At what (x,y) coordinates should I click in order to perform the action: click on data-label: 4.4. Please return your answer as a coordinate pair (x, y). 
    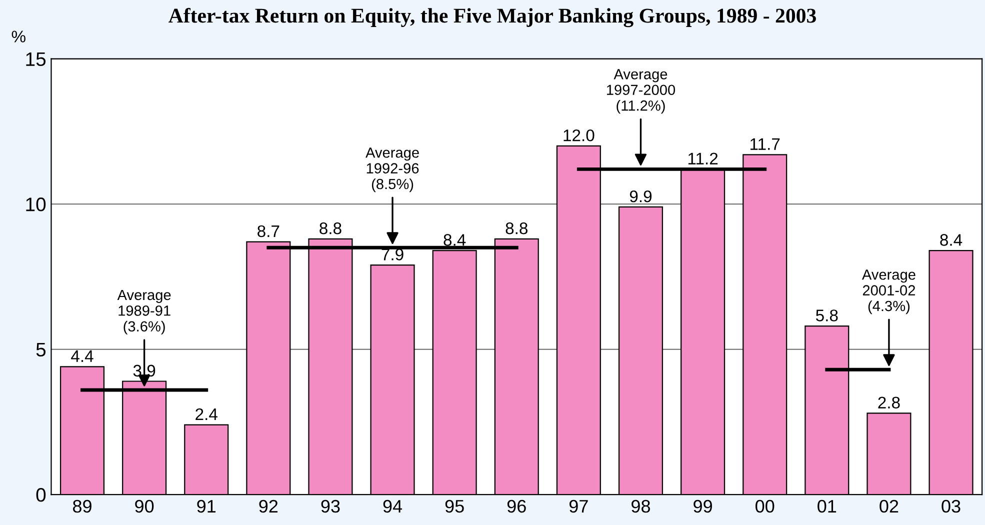
    Looking at the image, I should click on (82, 356).